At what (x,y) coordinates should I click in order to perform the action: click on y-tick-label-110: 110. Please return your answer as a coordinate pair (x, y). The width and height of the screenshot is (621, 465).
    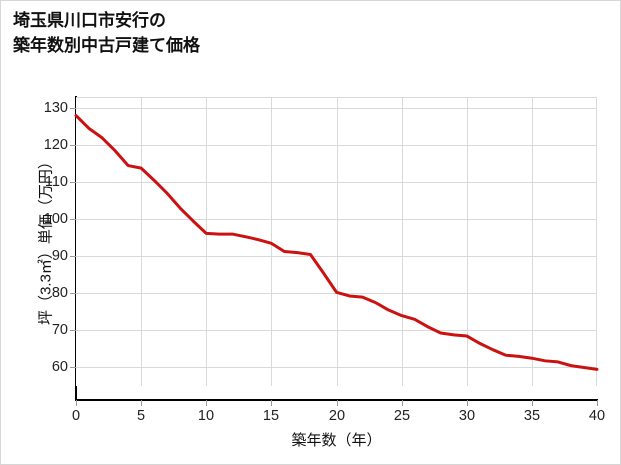
    Looking at the image, I should click on (56, 182).